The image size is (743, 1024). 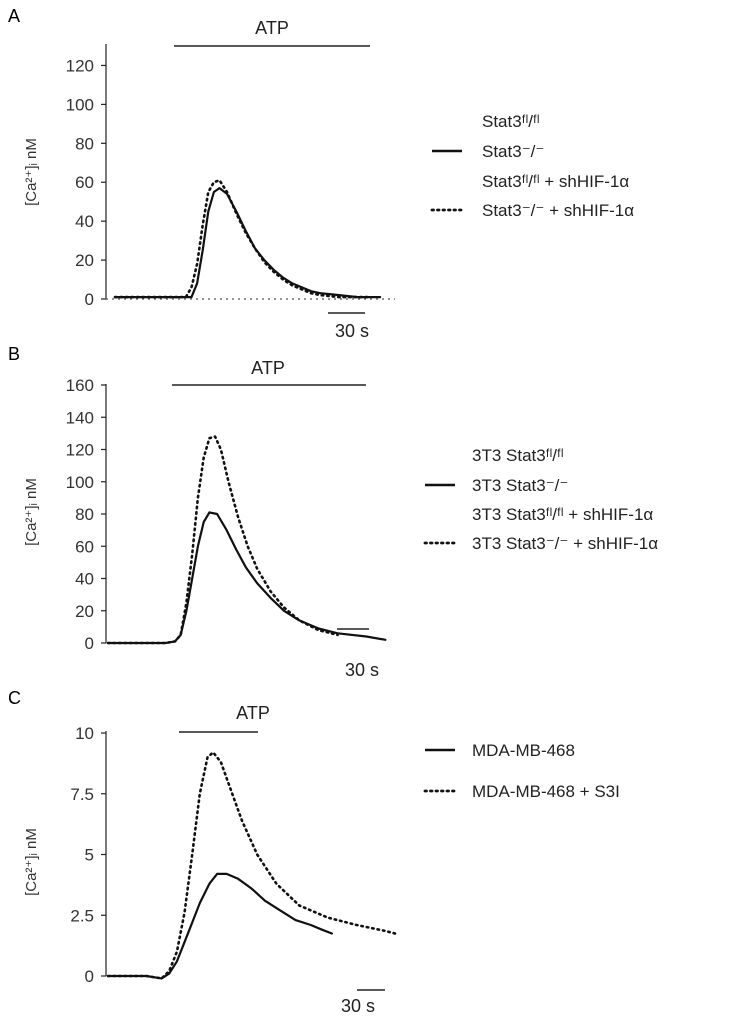 What do you see at coordinates (80, 385) in the screenshot?
I see `y-tick-label: 160` at bounding box center [80, 385].